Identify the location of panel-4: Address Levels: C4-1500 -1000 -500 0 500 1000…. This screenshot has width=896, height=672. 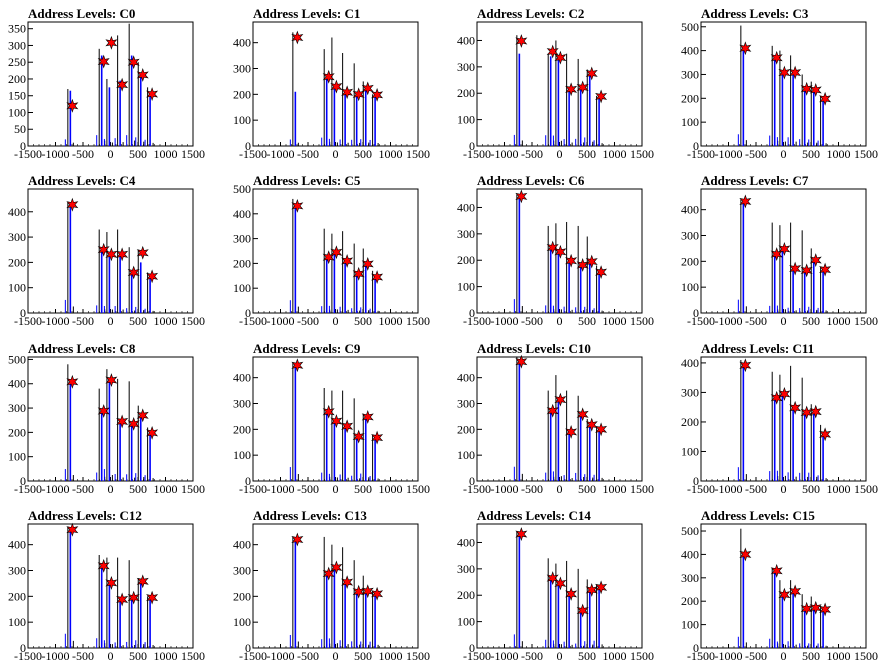
(106, 250).